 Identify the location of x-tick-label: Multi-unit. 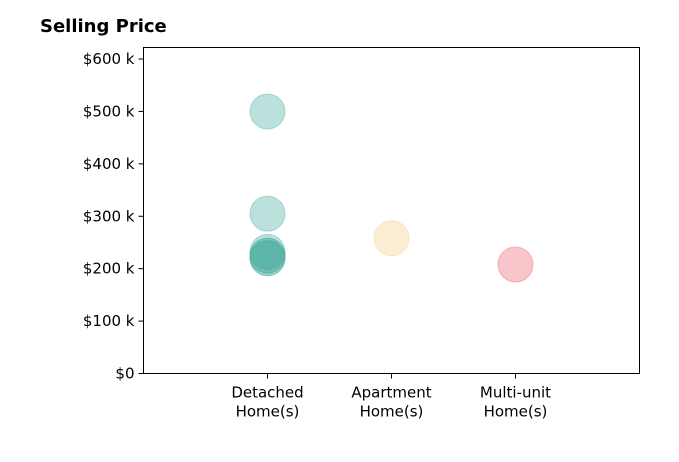
(515, 393).